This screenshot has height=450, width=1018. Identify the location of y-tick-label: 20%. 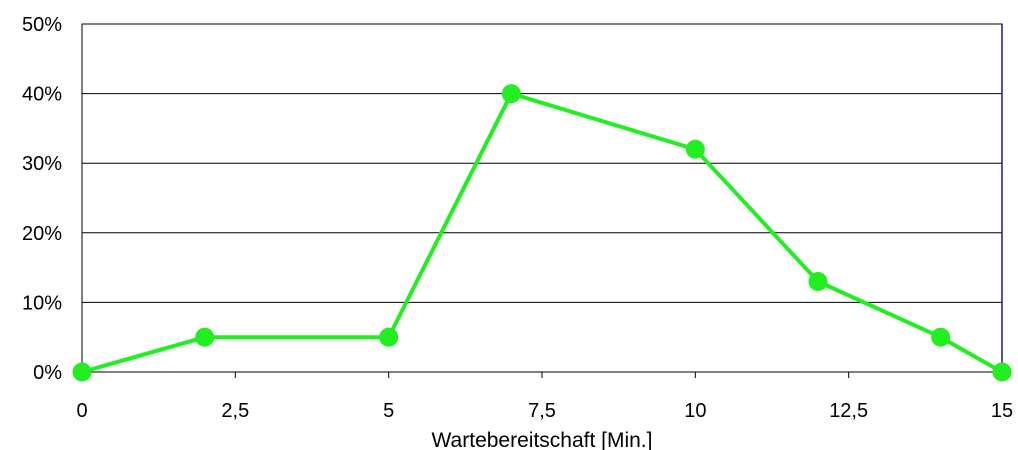
(42, 234).